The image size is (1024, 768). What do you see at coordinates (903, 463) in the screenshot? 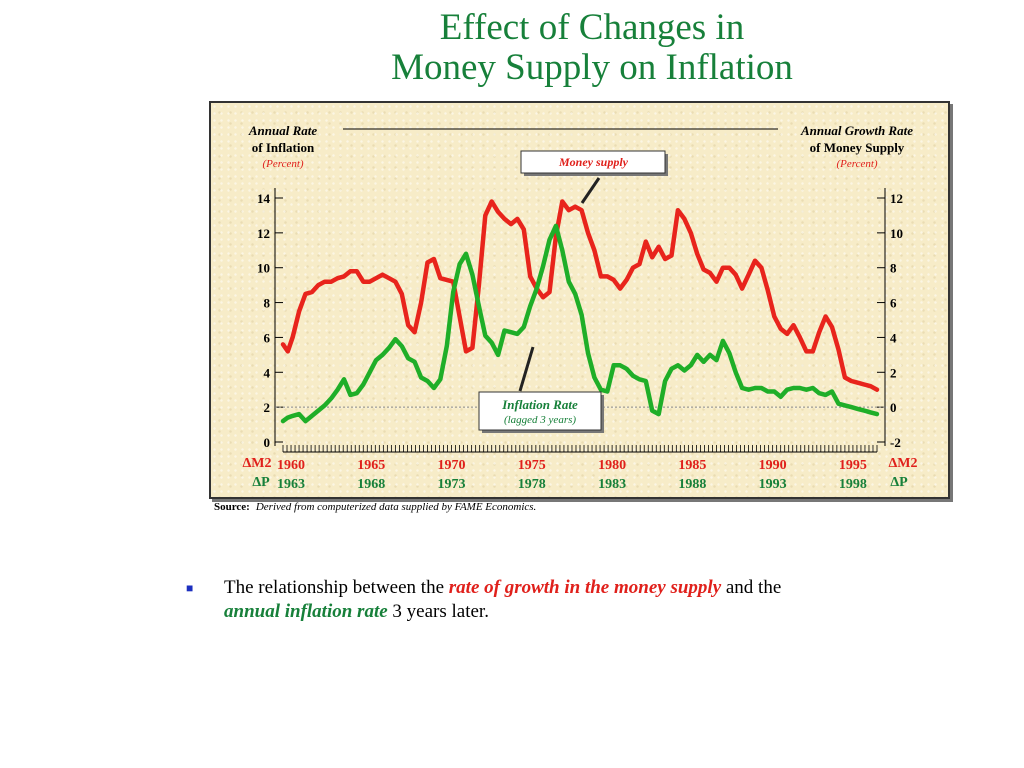
I see `right-row-label-top: ΔM2` at bounding box center [903, 463].